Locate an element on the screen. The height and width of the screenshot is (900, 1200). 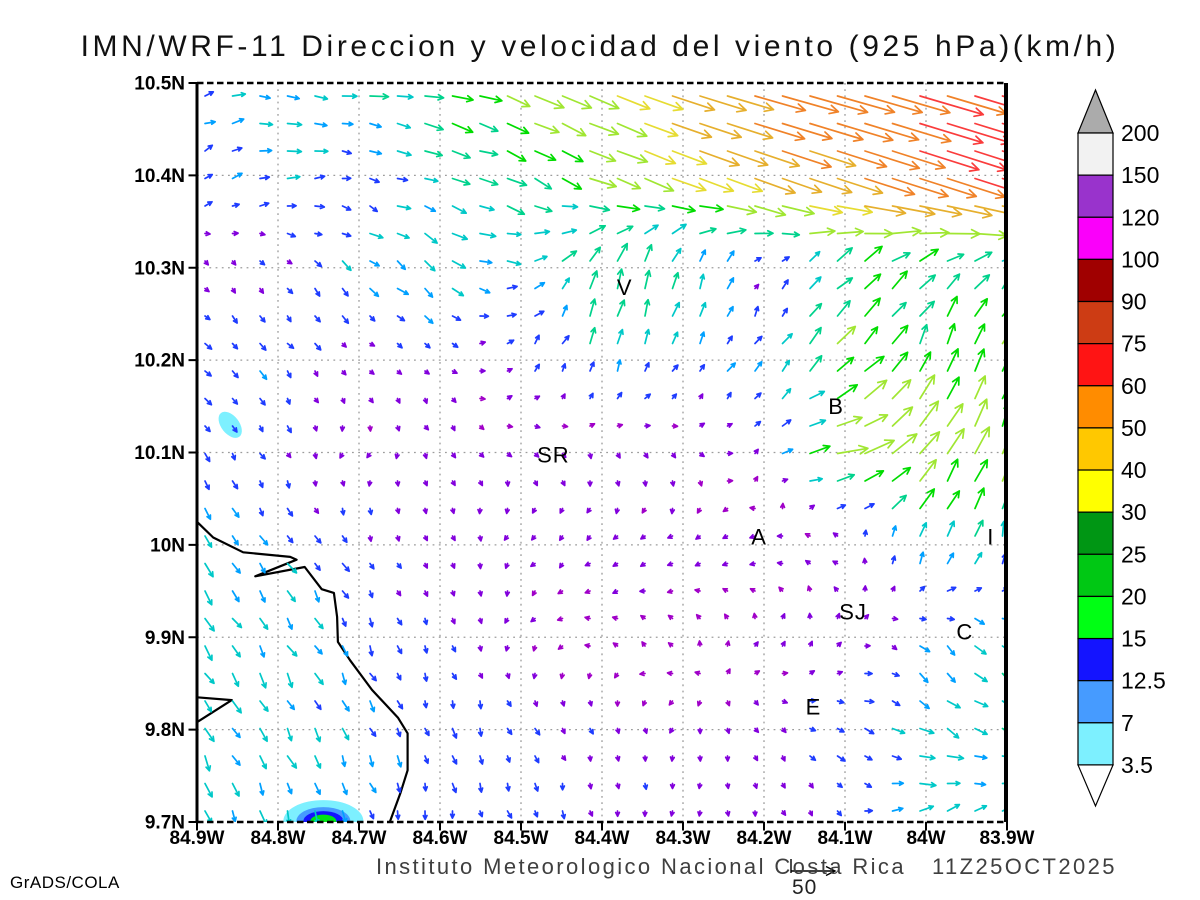
lon-tick-label: 84.7W is located at coordinates (359, 838).